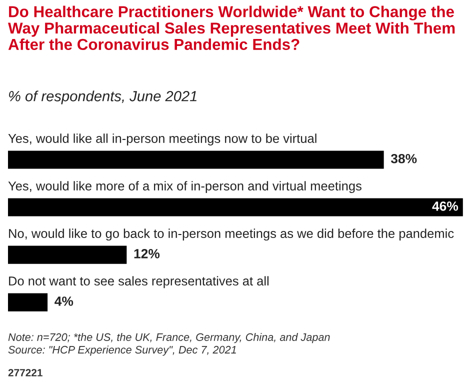 The image size is (470, 382). What do you see at coordinates (139, 282) in the screenshot?
I see `y-tick-label: Do not want to see sales representatives at all` at bounding box center [139, 282].